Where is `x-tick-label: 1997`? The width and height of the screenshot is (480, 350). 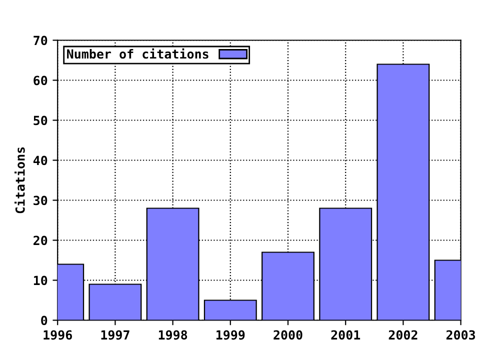
x-tick-label: 1997 is located at coordinates (115, 335).